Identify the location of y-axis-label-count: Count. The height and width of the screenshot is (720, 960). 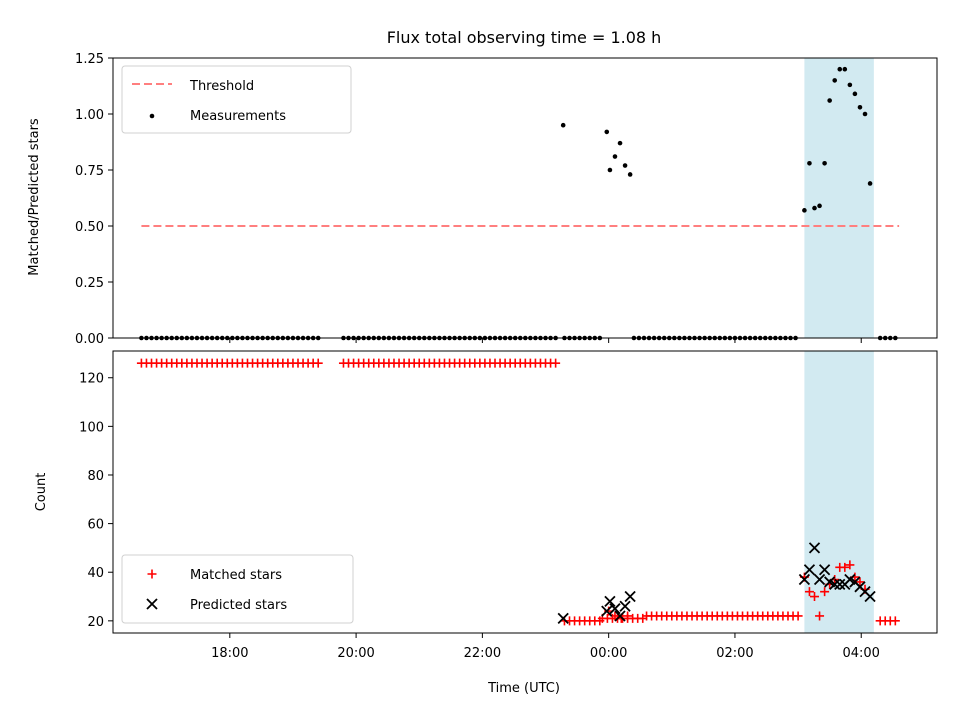
(41, 492).